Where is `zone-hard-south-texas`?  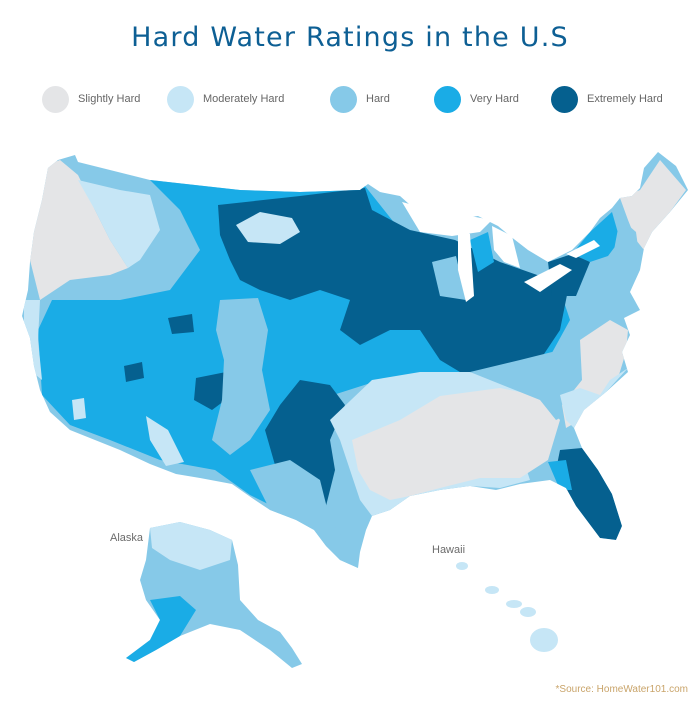 zone-hard-south-texas is located at coordinates (304, 514).